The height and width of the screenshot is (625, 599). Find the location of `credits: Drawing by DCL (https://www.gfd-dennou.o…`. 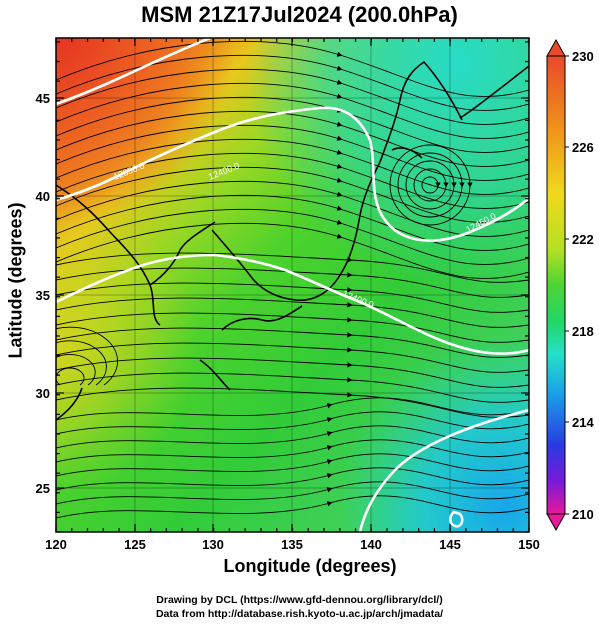

credits: Drawing by DCL (https://www.gfd-dennou.o… is located at coordinates (299, 607).